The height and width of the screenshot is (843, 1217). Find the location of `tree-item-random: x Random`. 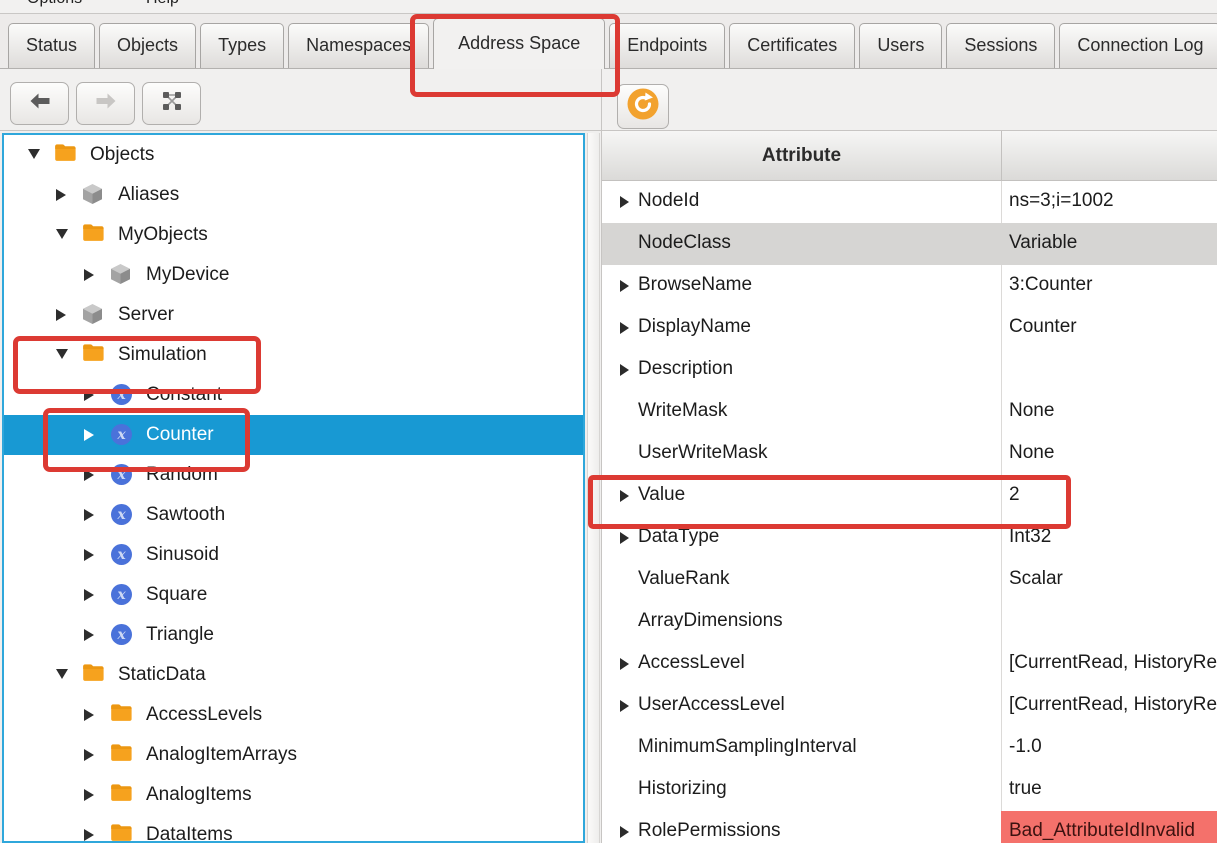

tree-item-random: x Random is located at coordinates (293, 475).